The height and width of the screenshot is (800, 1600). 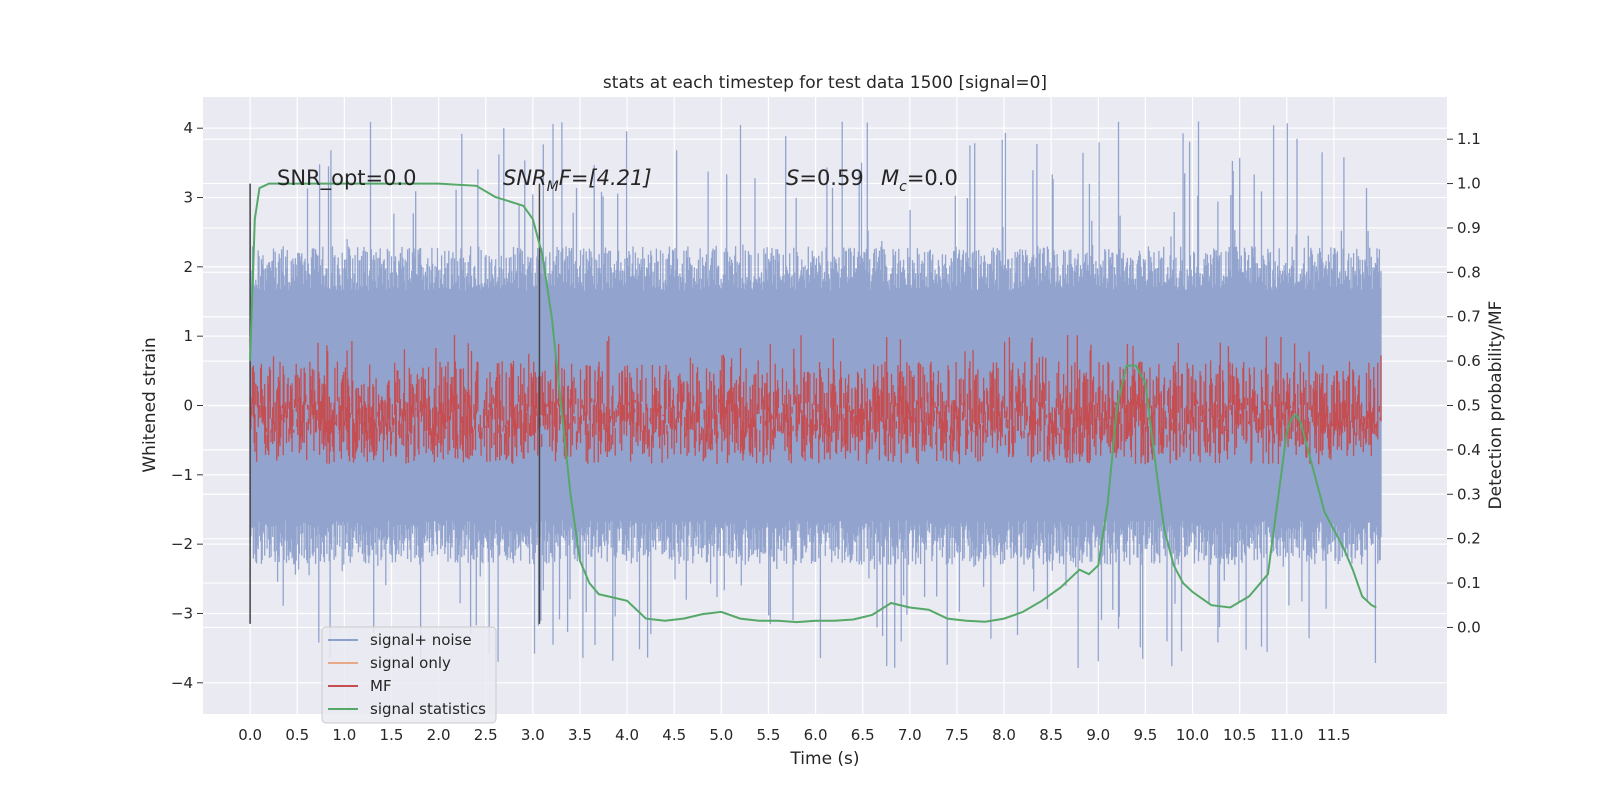 What do you see at coordinates (1469, 317) in the screenshot?
I see `y-tick-label-right: 0.7` at bounding box center [1469, 317].